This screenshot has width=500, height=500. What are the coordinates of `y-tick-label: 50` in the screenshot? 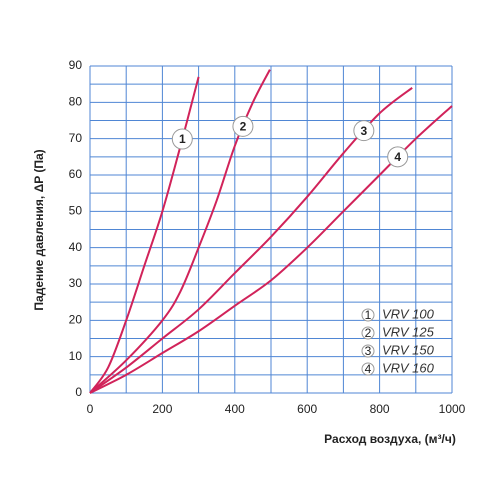 It's located at (76, 211).